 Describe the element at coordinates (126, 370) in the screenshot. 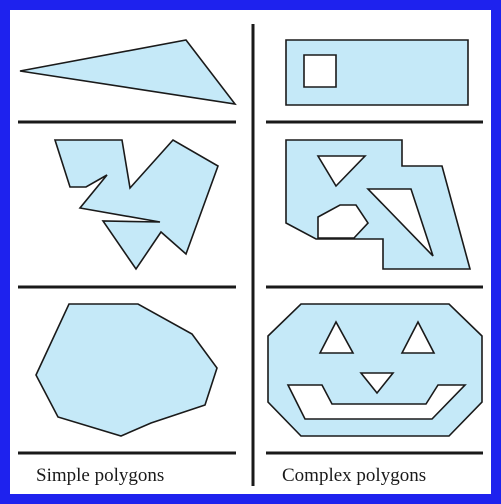

I see `simple-convex-polygon` at that location.